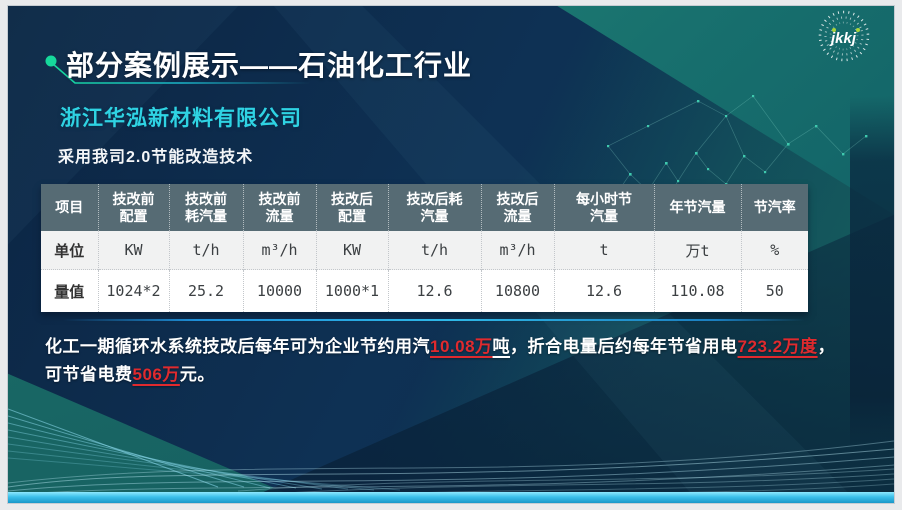 This screenshot has height=510, width=902. Describe the element at coordinates (774, 290) in the screenshot. I see `table-cell: 50` at that location.